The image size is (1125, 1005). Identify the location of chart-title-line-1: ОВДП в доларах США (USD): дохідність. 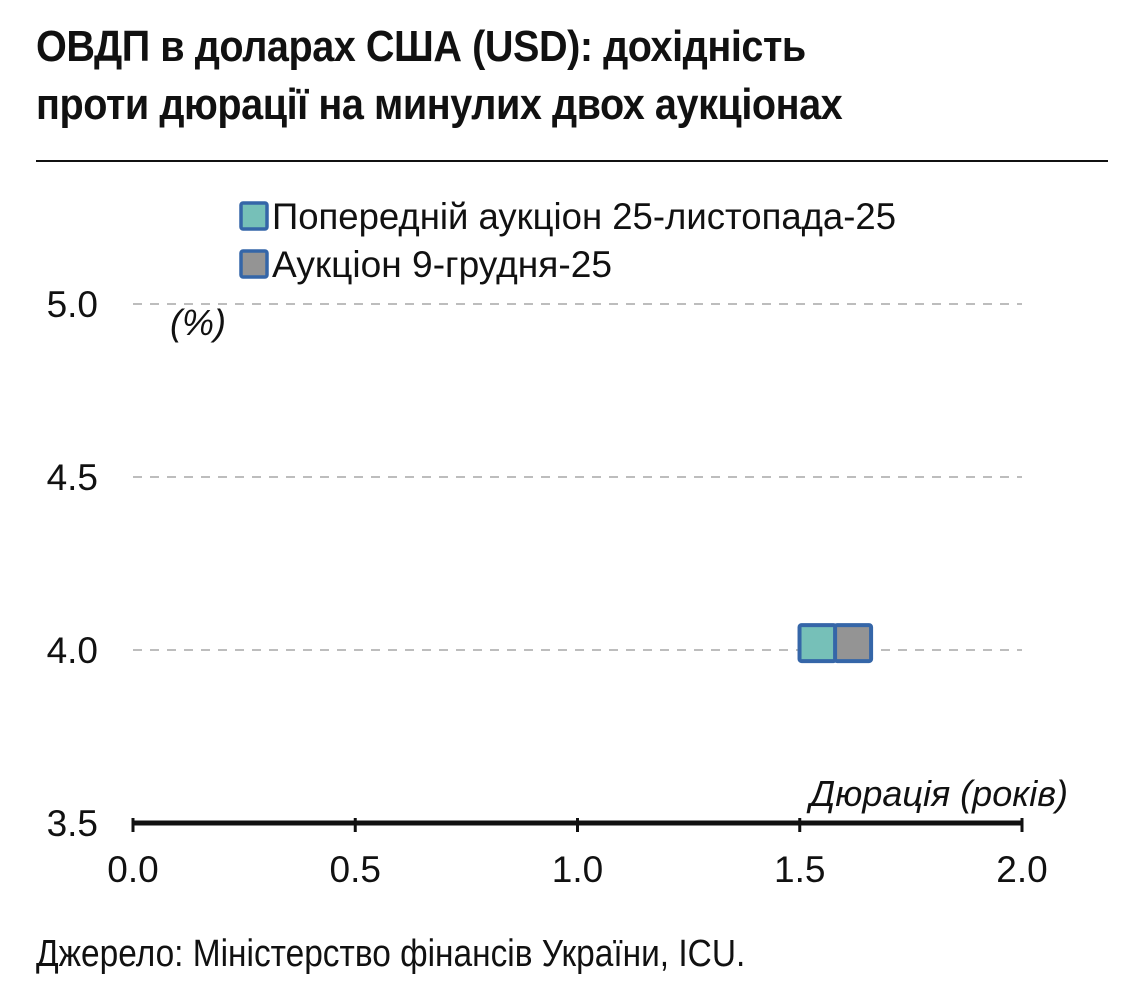
(421, 46).